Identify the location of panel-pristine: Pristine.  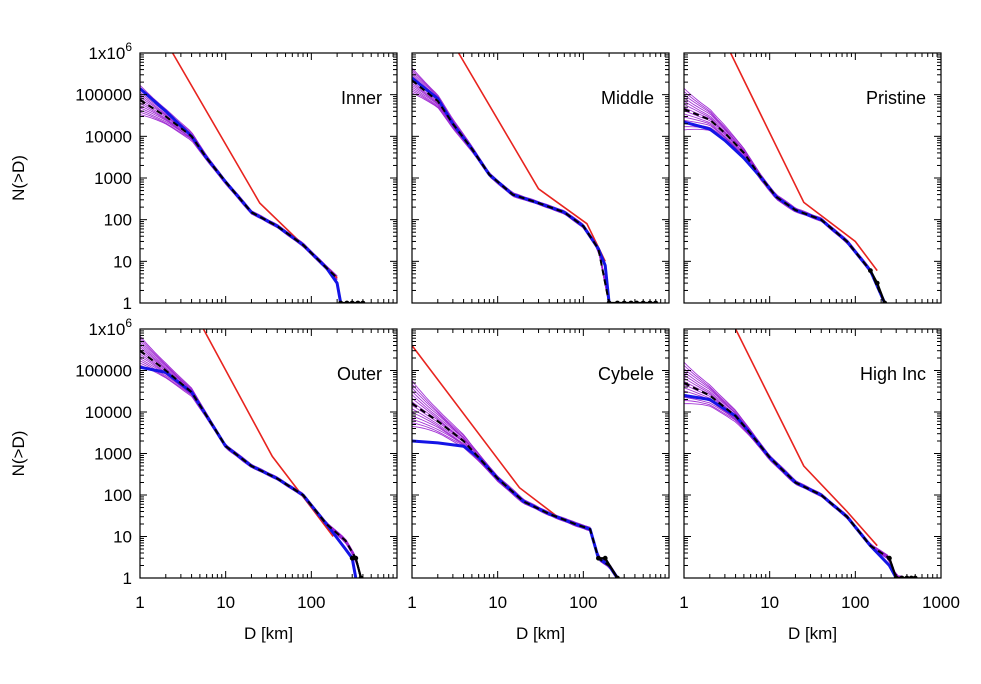
(812, 178).